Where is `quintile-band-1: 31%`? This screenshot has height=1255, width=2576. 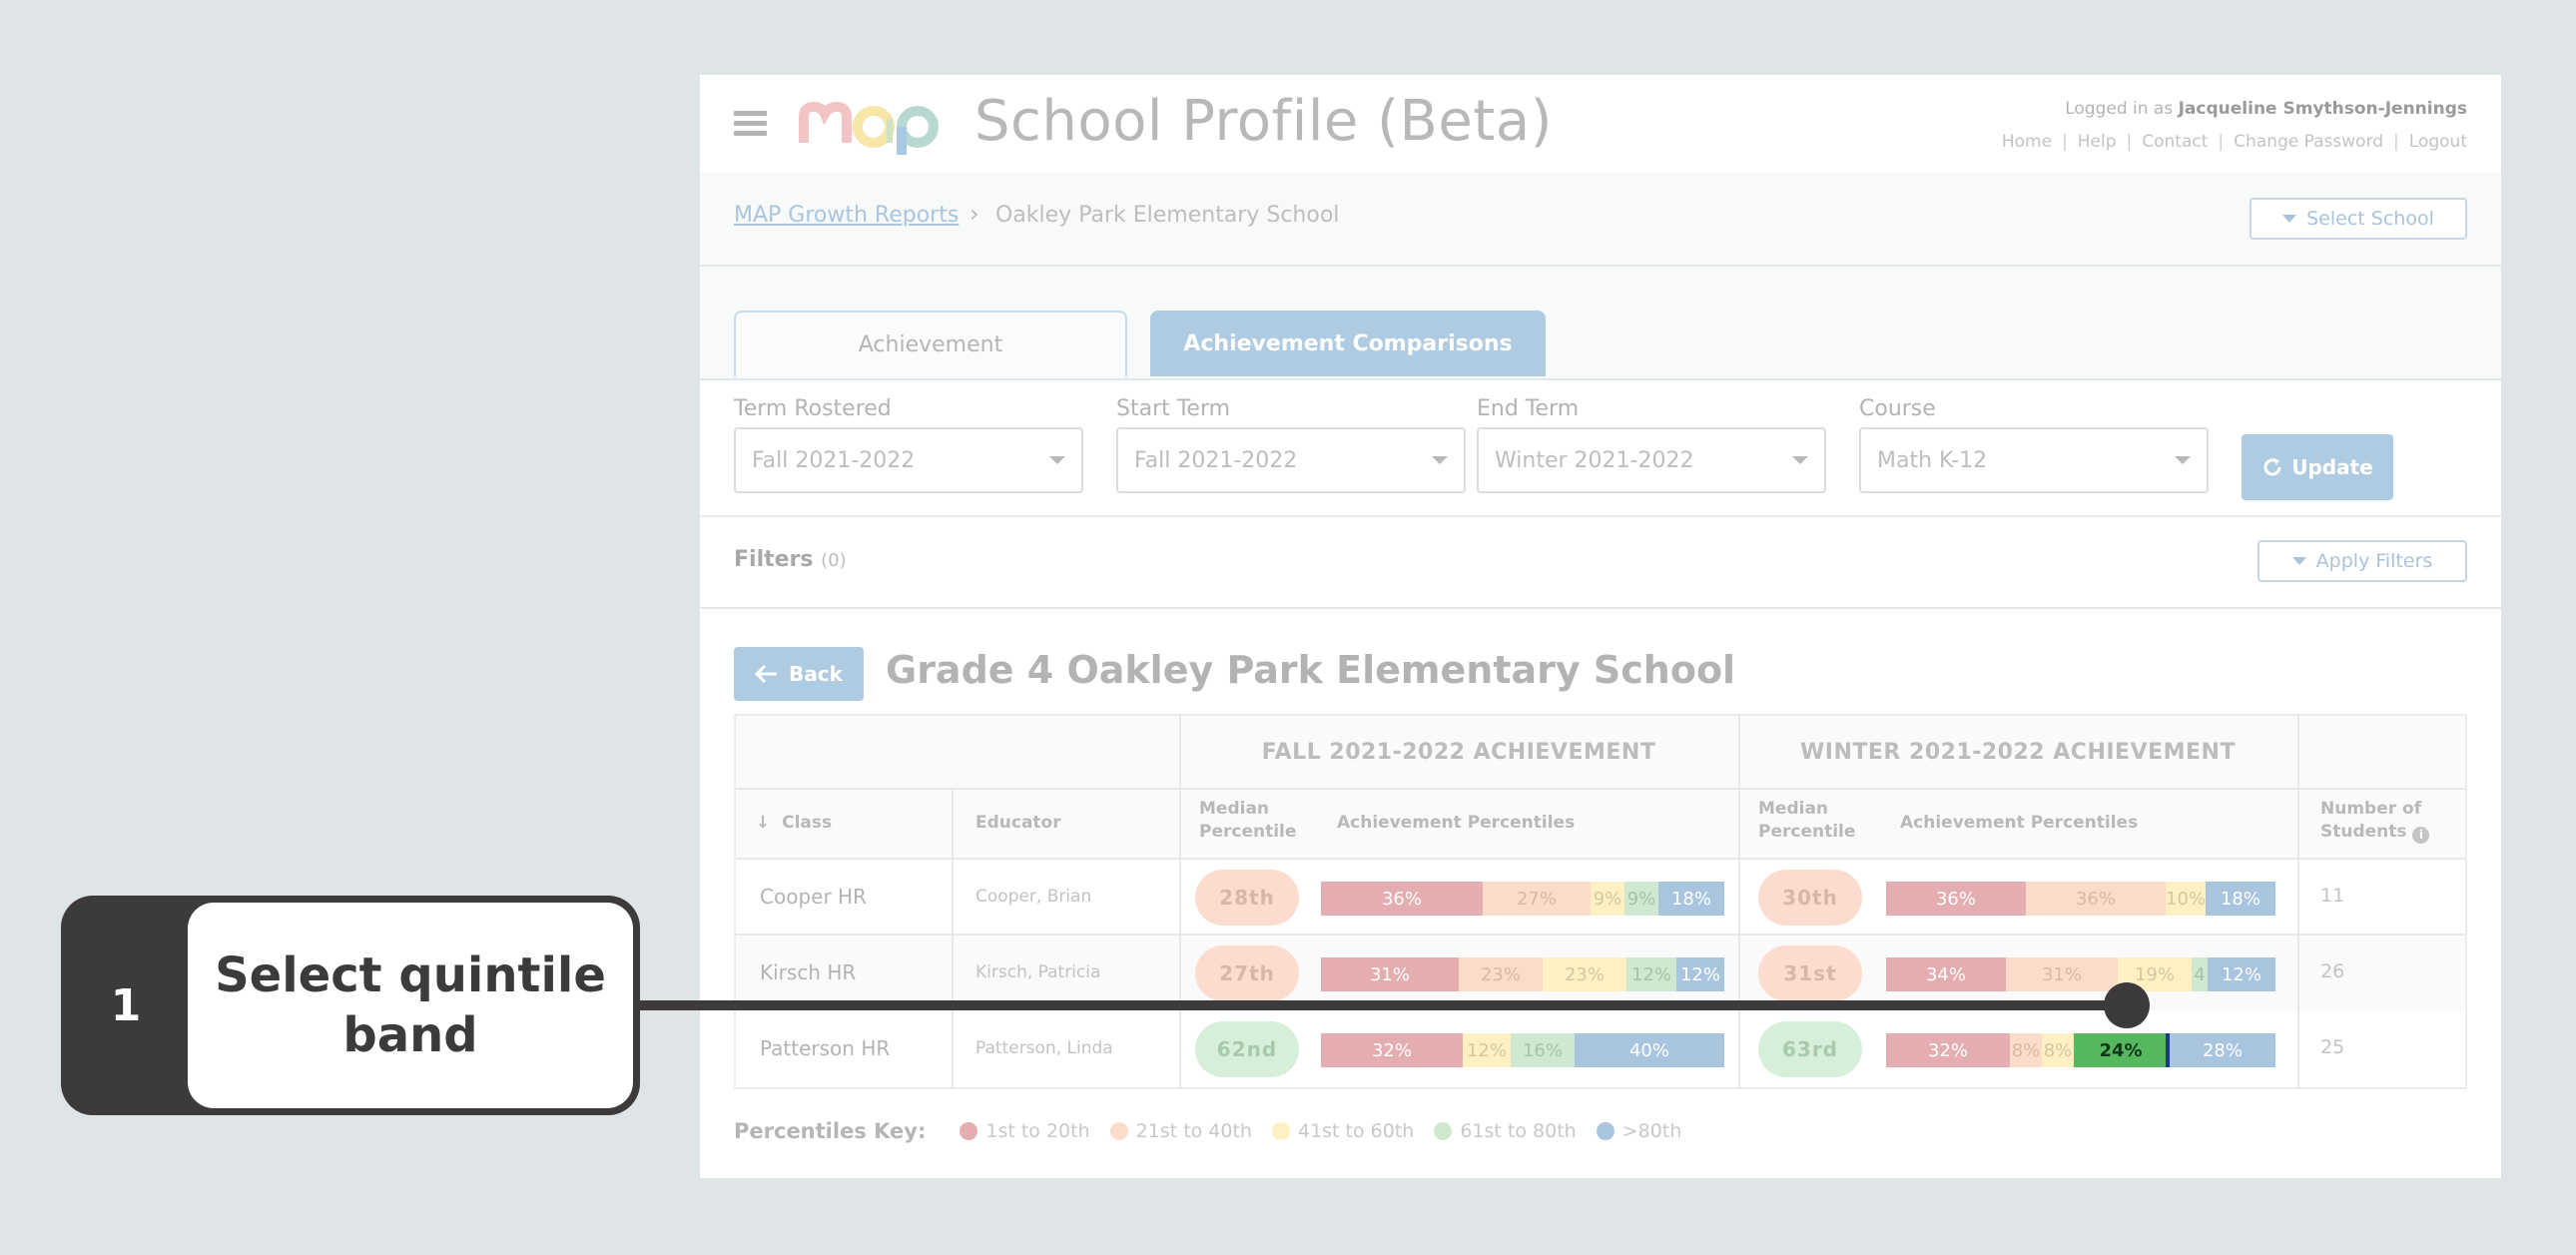 quintile-band-1: 31% is located at coordinates (1390, 974).